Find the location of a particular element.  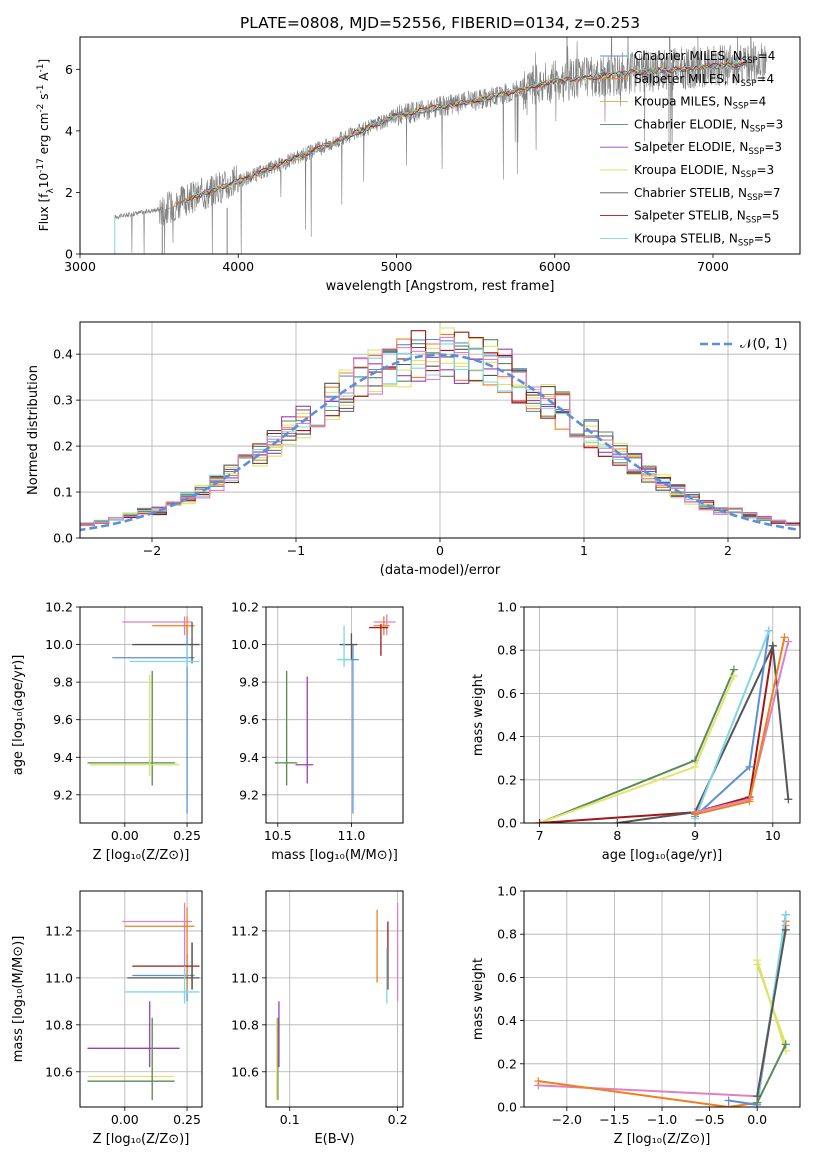

x-tick-label: −1 is located at coordinates (296, 550).